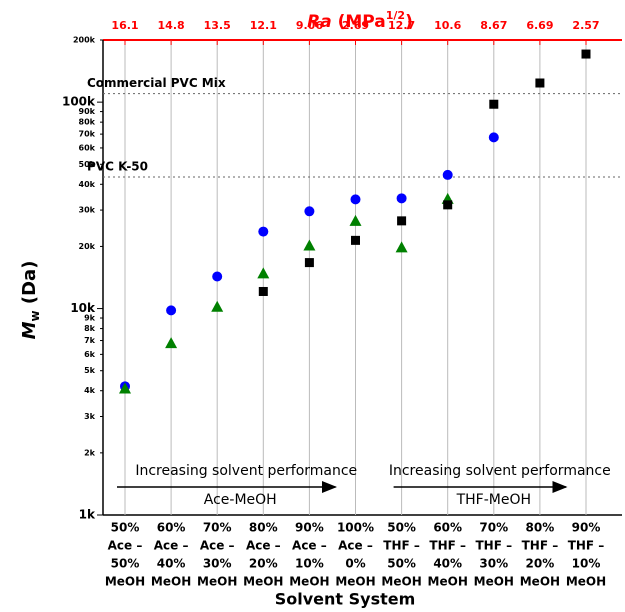 This screenshot has width=625, height=612. What do you see at coordinates (240, 500) in the screenshot?
I see `annotation-group: Ace-MeOH` at bounding box center [240, 500].